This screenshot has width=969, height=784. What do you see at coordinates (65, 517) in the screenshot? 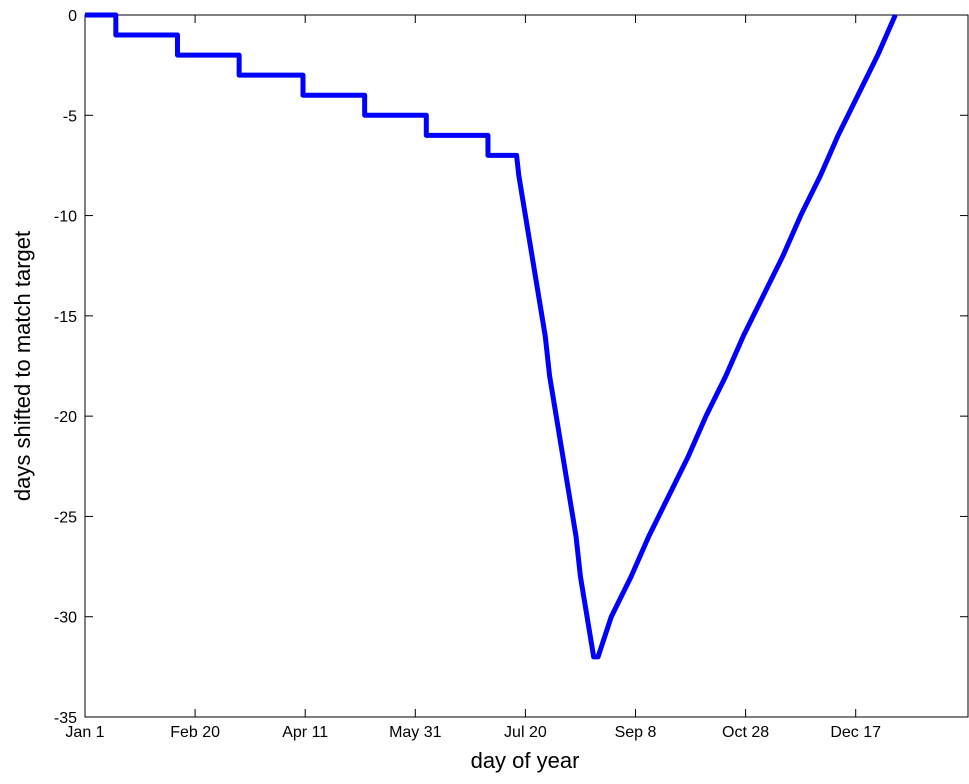
I see `y-tick-label: -25` at bounding box center [65, 517].